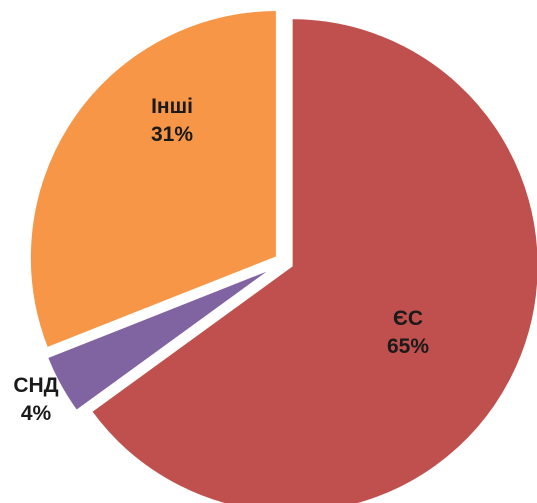  What do you see at coordinates (36, 413) in the screenshot?
I see `value-label: 4%` at bounding box center [36, 413].